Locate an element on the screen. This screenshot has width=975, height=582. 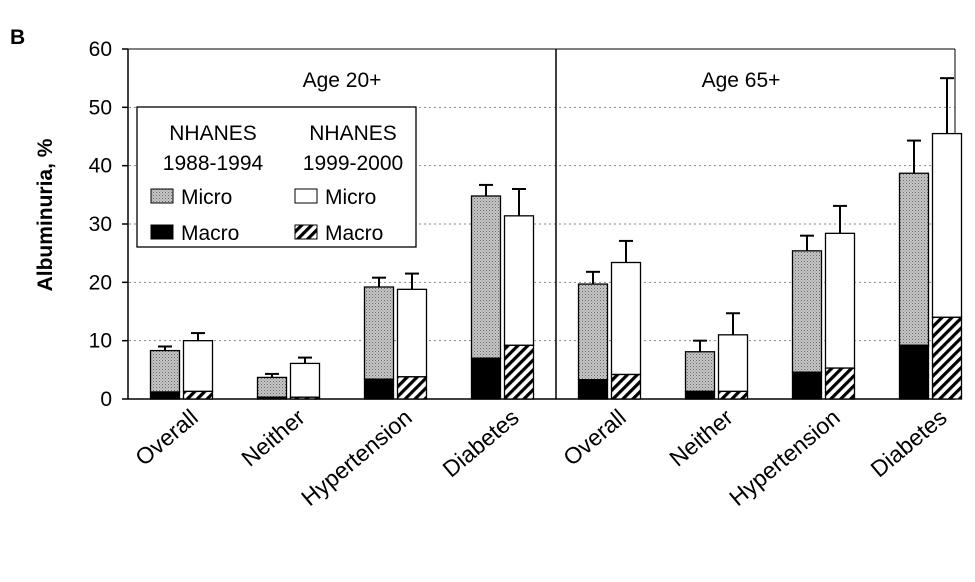
y-tick-label-60: 60 is located at coordinates (100, 49).